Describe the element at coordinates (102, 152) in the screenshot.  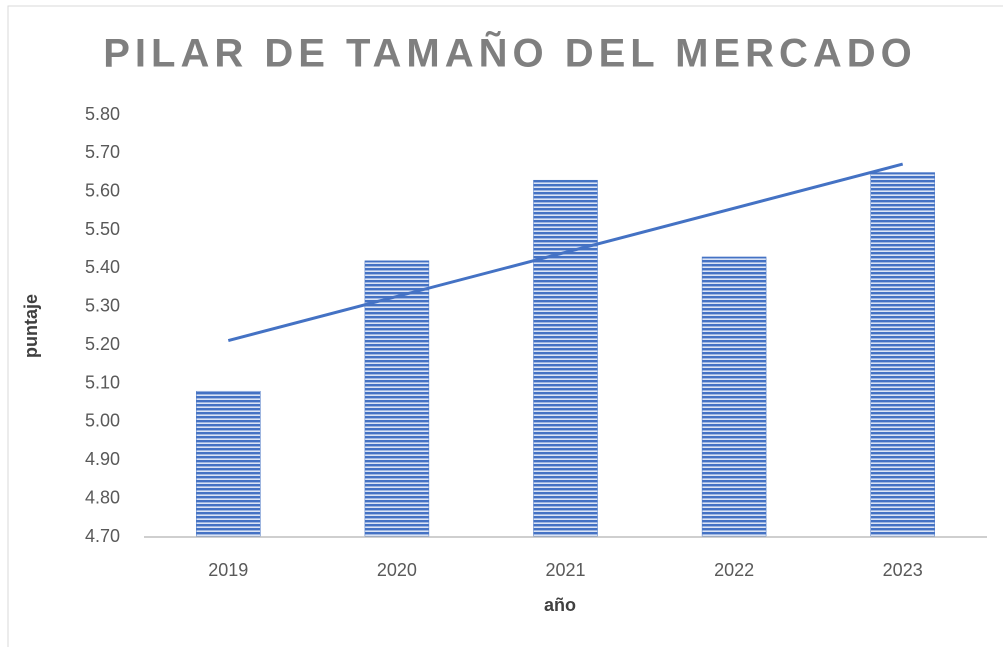
I see `y-tick-label: 5.70` at that location.